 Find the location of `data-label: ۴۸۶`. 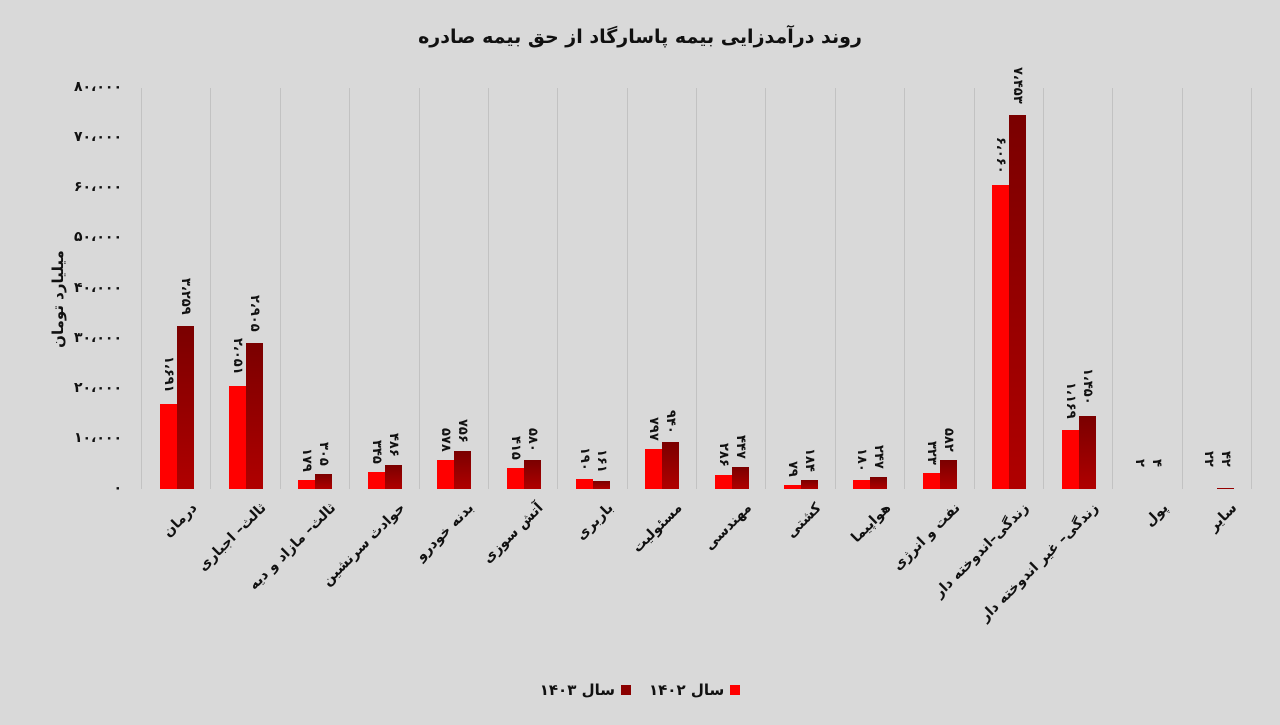

data-label: ۴۸۶ is located at coordinates (393, 444).